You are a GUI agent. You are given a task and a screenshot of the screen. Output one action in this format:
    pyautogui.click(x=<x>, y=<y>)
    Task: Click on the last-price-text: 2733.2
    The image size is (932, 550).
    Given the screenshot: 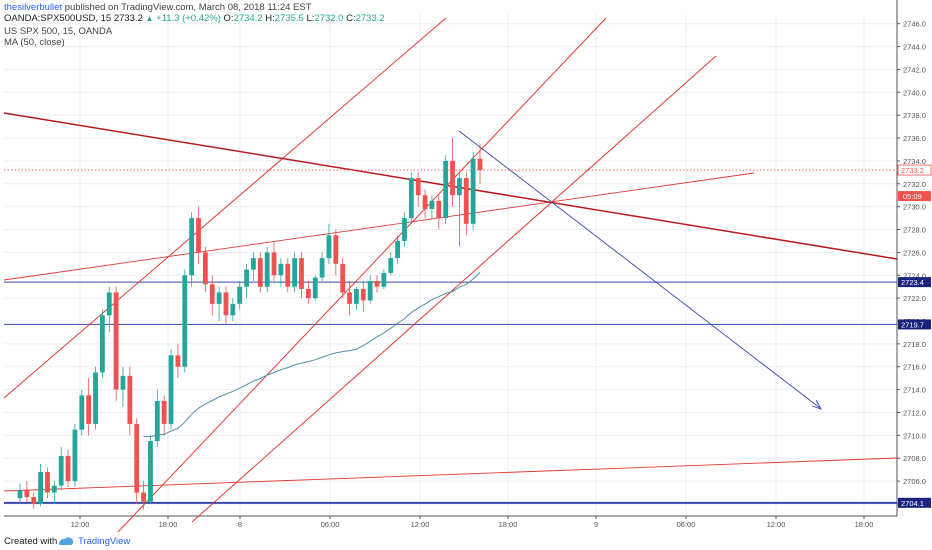 What is the action you would take?
    pyautogui.click(x=912, y=170)
    